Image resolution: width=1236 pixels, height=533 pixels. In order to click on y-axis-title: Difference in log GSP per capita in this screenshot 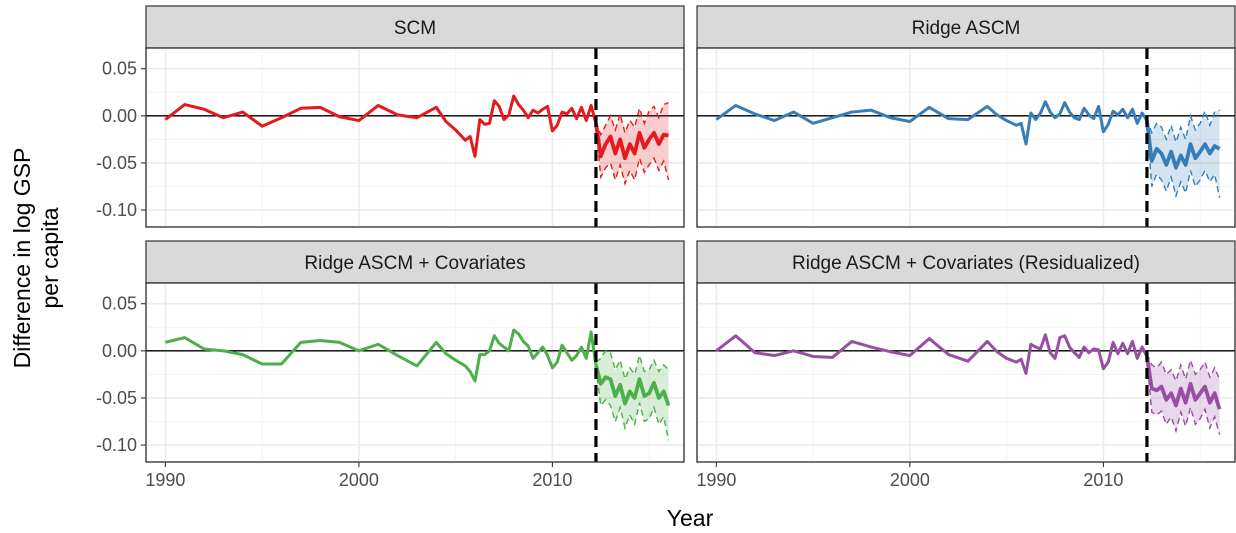, I will do `click(36, 258)`.